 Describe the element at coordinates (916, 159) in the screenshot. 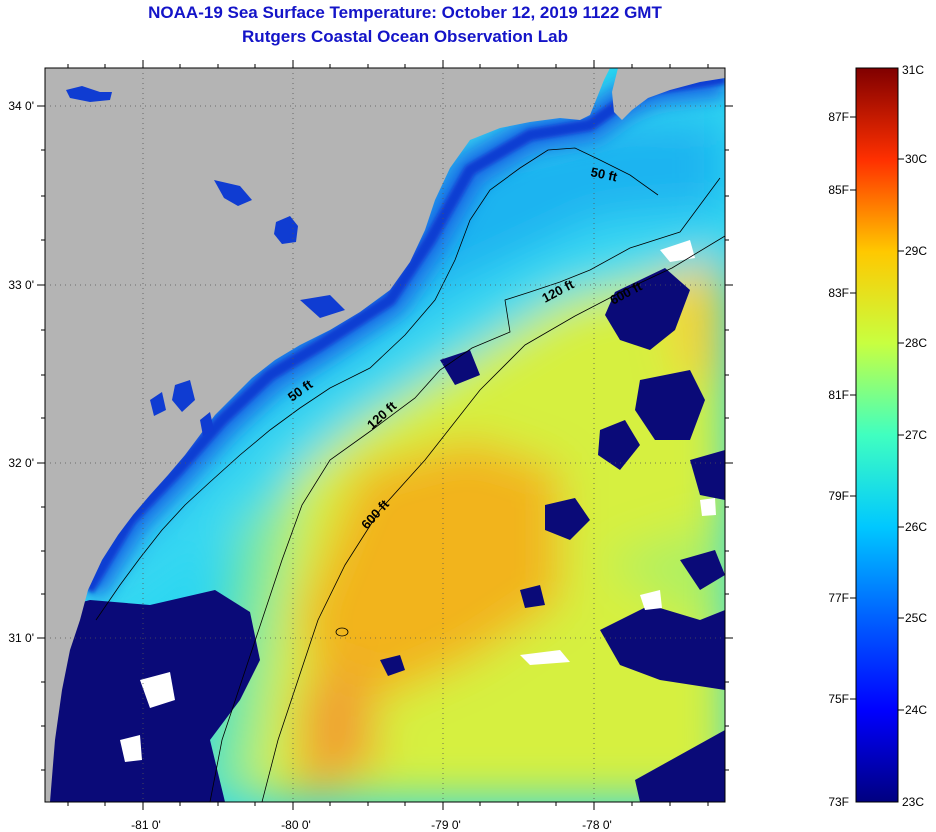

I see `c-label-30: 30C` at that location.